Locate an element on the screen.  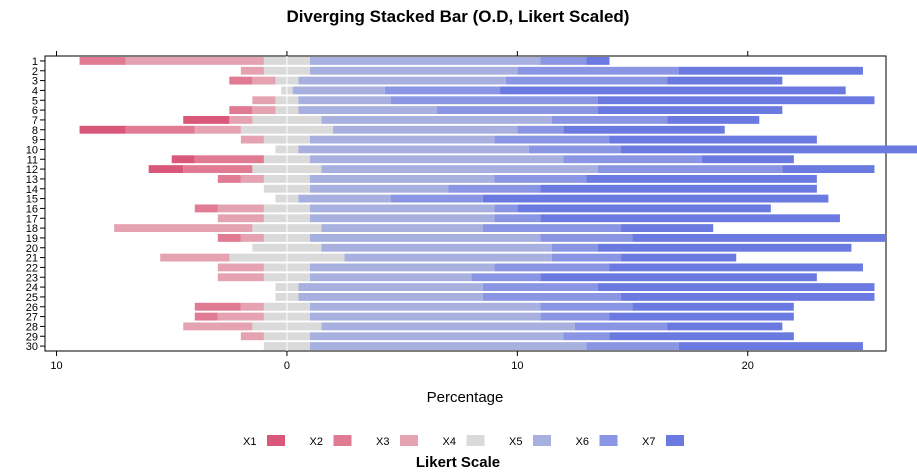
legend-swatch-x4 is located at coordinates (475, 440).